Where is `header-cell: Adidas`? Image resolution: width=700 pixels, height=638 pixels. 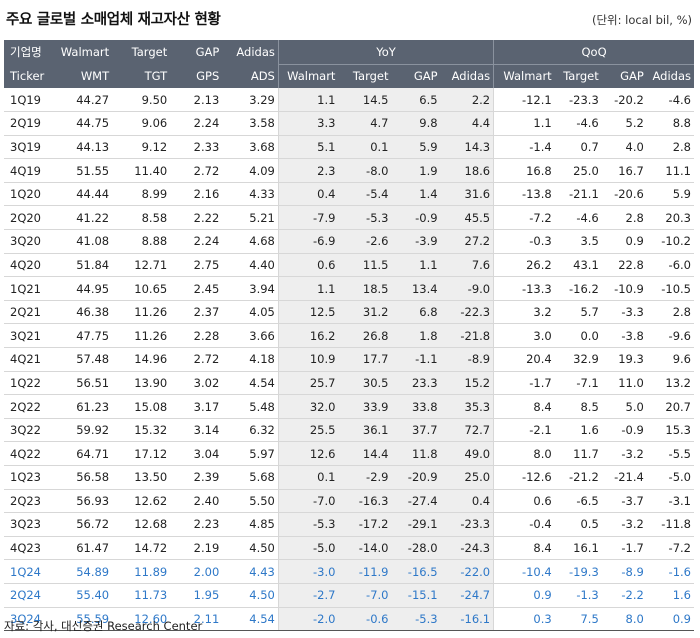
header-cell: Adidas is located at coordinates (670, 76).